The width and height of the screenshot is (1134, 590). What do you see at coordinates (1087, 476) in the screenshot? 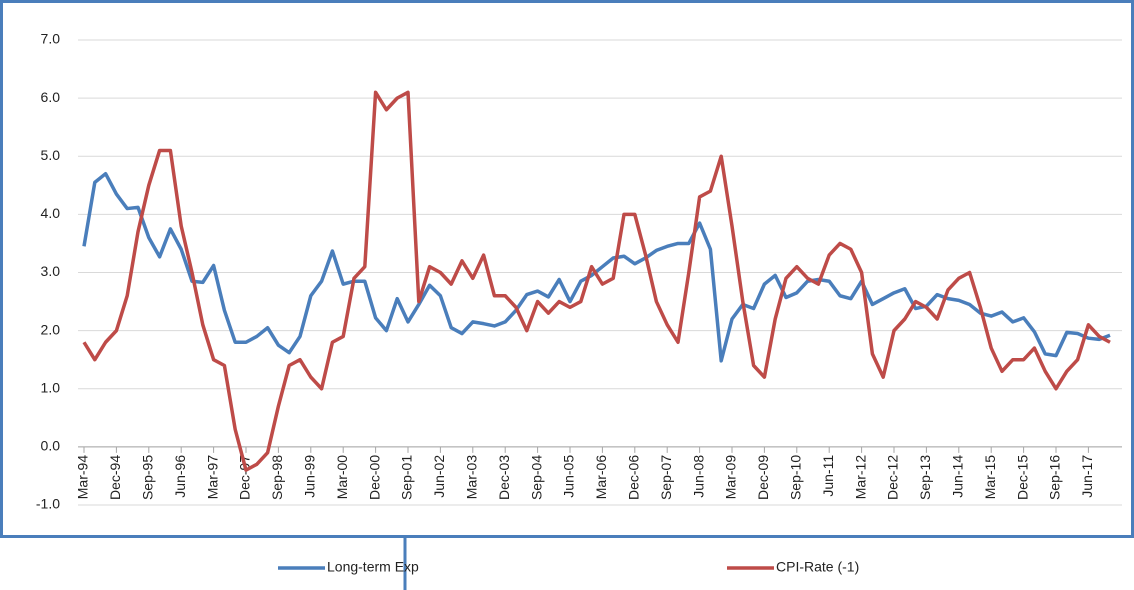
I see `x-tick-label: Jun-17` at bounding box center [1087, 476].